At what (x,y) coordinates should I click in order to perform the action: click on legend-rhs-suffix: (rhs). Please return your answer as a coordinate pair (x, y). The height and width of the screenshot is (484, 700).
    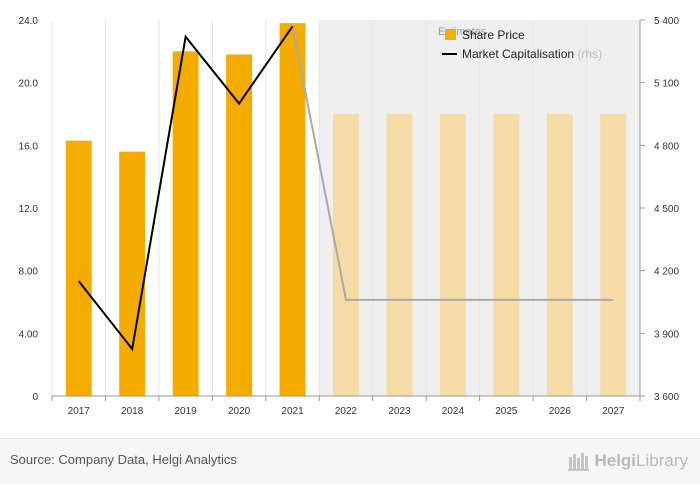
    Looking at the image, I should click on (589, 54).